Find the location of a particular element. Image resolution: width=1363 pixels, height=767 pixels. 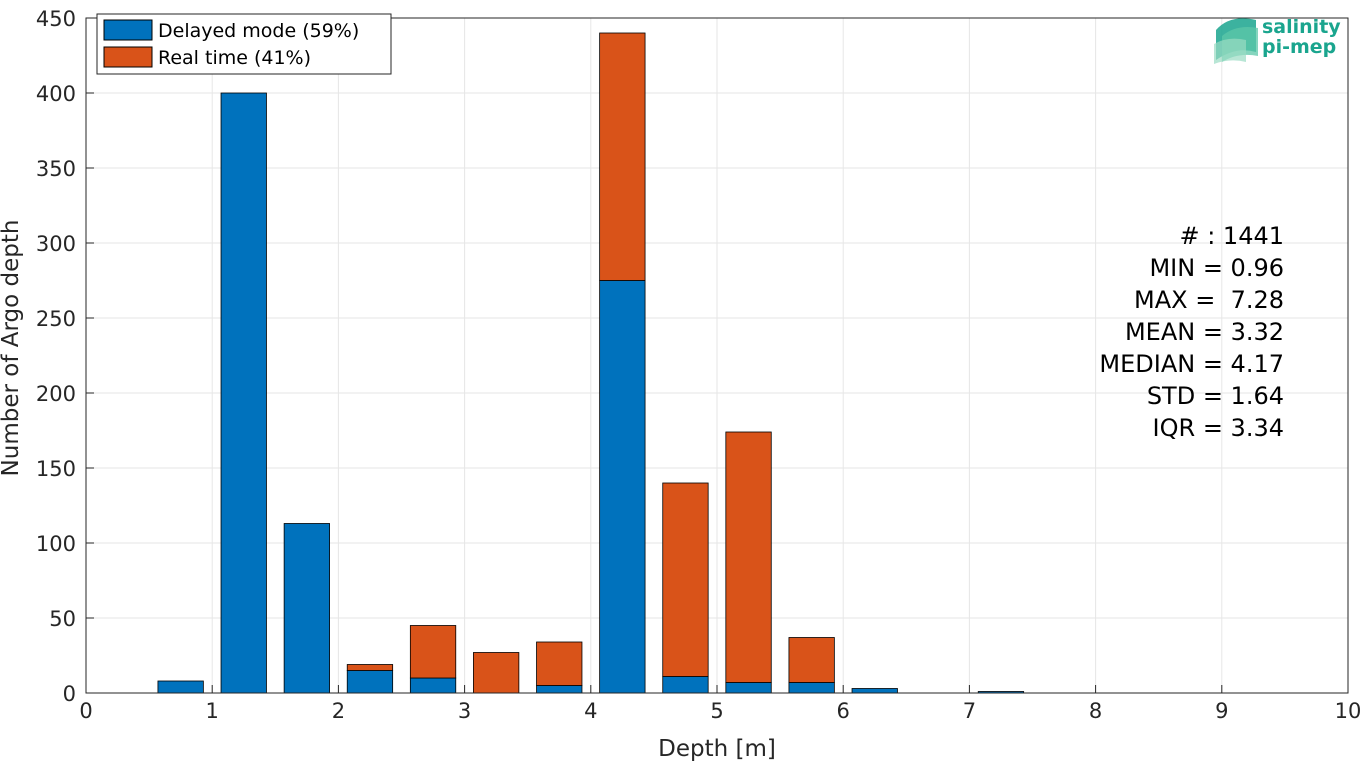

stat-count: # : 1441 is located at coordinates (1231, 236).